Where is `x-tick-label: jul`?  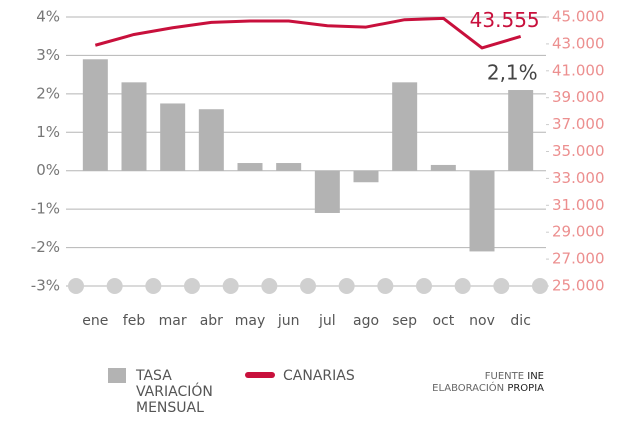
x-tick-label: jul is located at coordinates (327, 321).